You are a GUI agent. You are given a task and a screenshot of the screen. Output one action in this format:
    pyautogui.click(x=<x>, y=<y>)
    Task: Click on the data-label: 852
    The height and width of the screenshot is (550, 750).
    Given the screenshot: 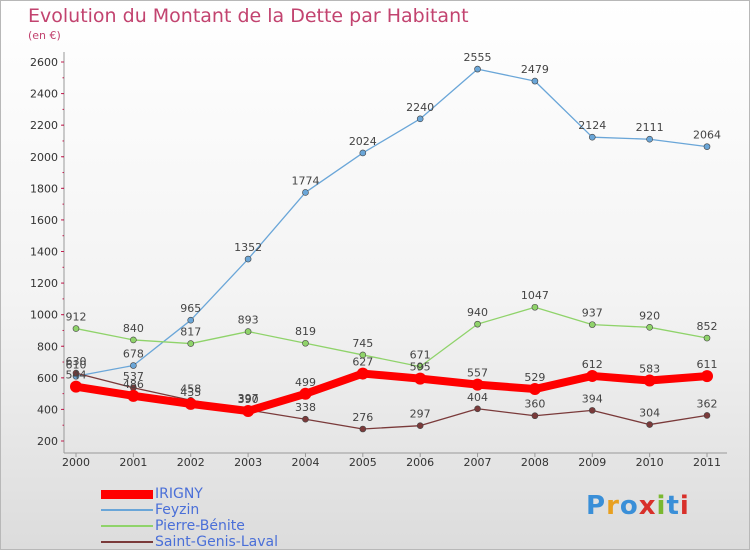 What is the action you would take?
    pyautogui.click(x=707, y=326)
    